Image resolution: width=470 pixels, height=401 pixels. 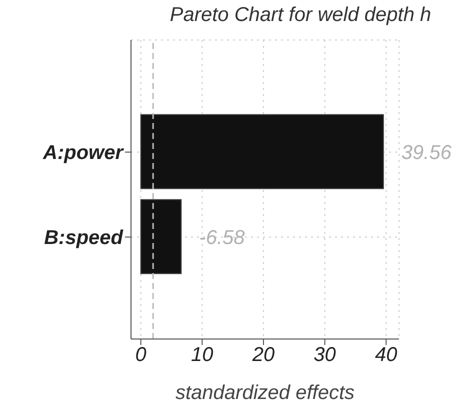 What do you see at coordinates (325, 355) in the screenshot?
I see `x-tick-label: 30` at bounding box center [325, 355].